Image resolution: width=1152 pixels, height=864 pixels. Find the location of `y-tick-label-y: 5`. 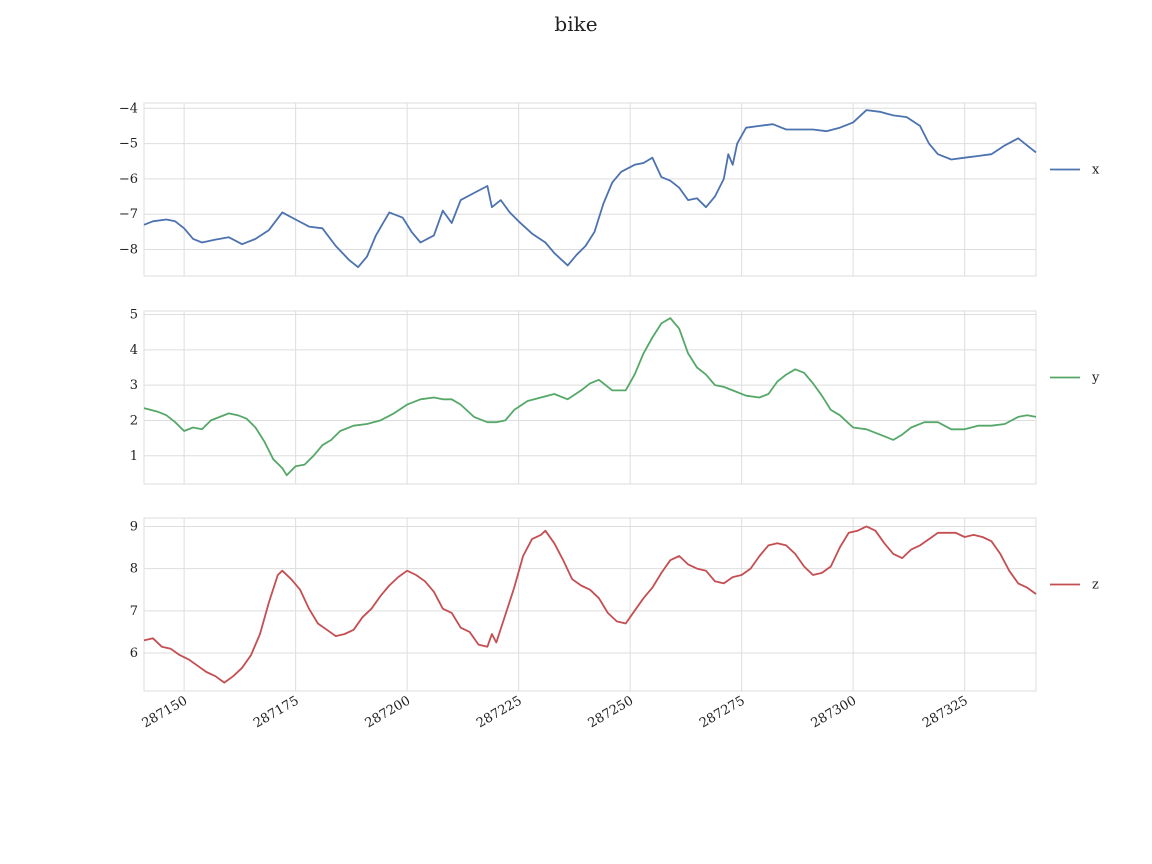

y-tick-label-y: 5 is located at coordinates (134, 315).